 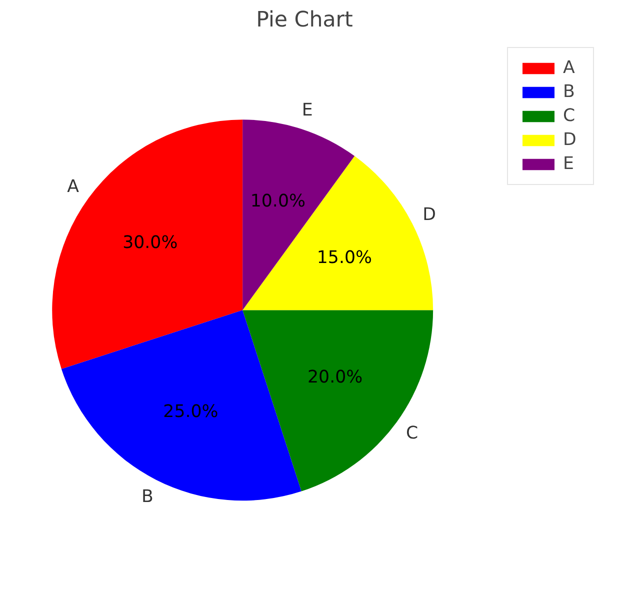 What do you see at coordinates (569, 116) in the screenshot?
I see `legend-label: C` at bounding box center [569, 116].